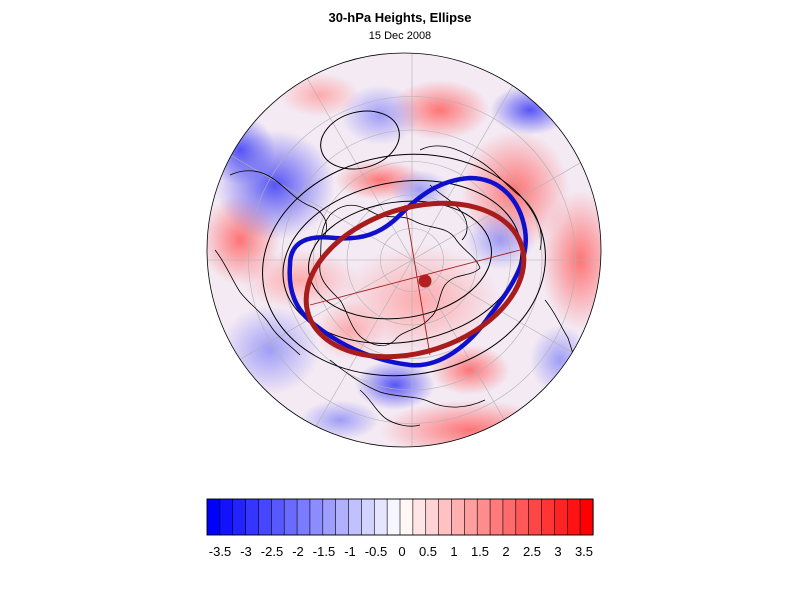  Describe the element at coordinates (376, 551) in the screenshot. I see `colorbar-tick-label: -0.5` at that location.